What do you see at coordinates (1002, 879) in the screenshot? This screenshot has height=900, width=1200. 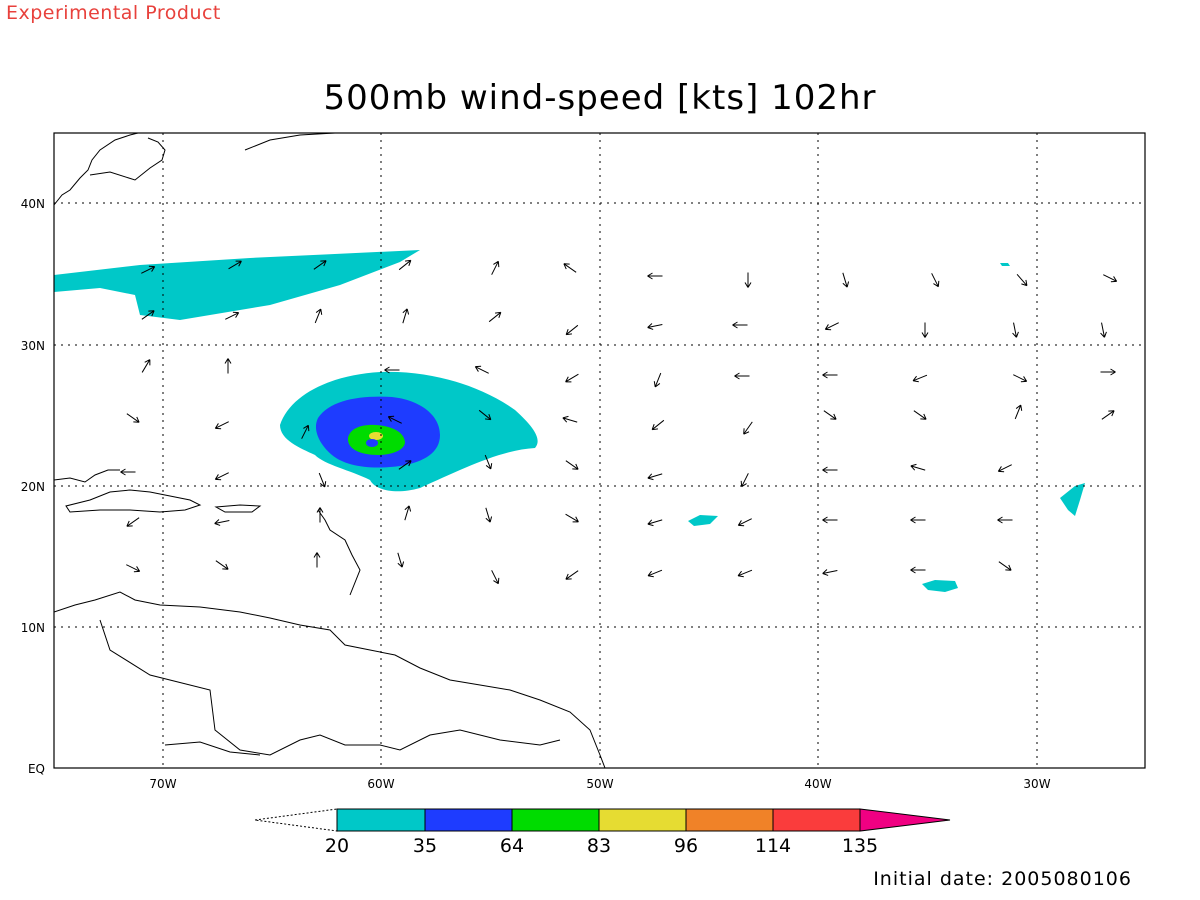 I see `initial-date: Initial date: 2005080106` at bounding box center [1002, 879].